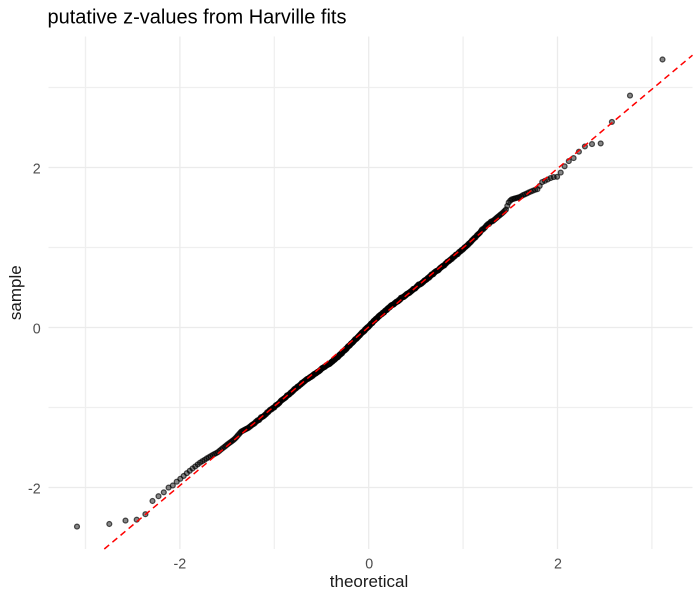 The image size is (700, 600). I want to click on svg-text: theoretical, so click(369, 581).